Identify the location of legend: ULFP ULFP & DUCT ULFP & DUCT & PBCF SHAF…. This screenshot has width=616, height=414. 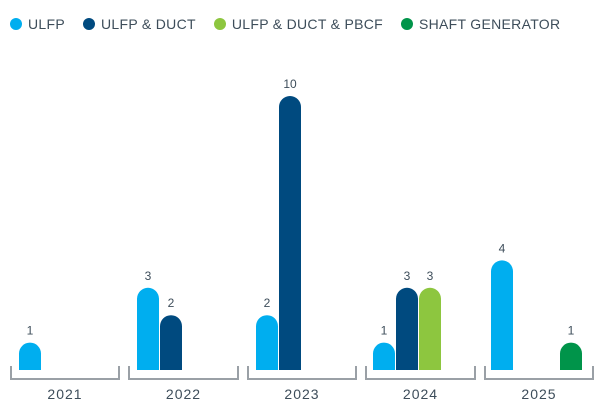
(312, 24).